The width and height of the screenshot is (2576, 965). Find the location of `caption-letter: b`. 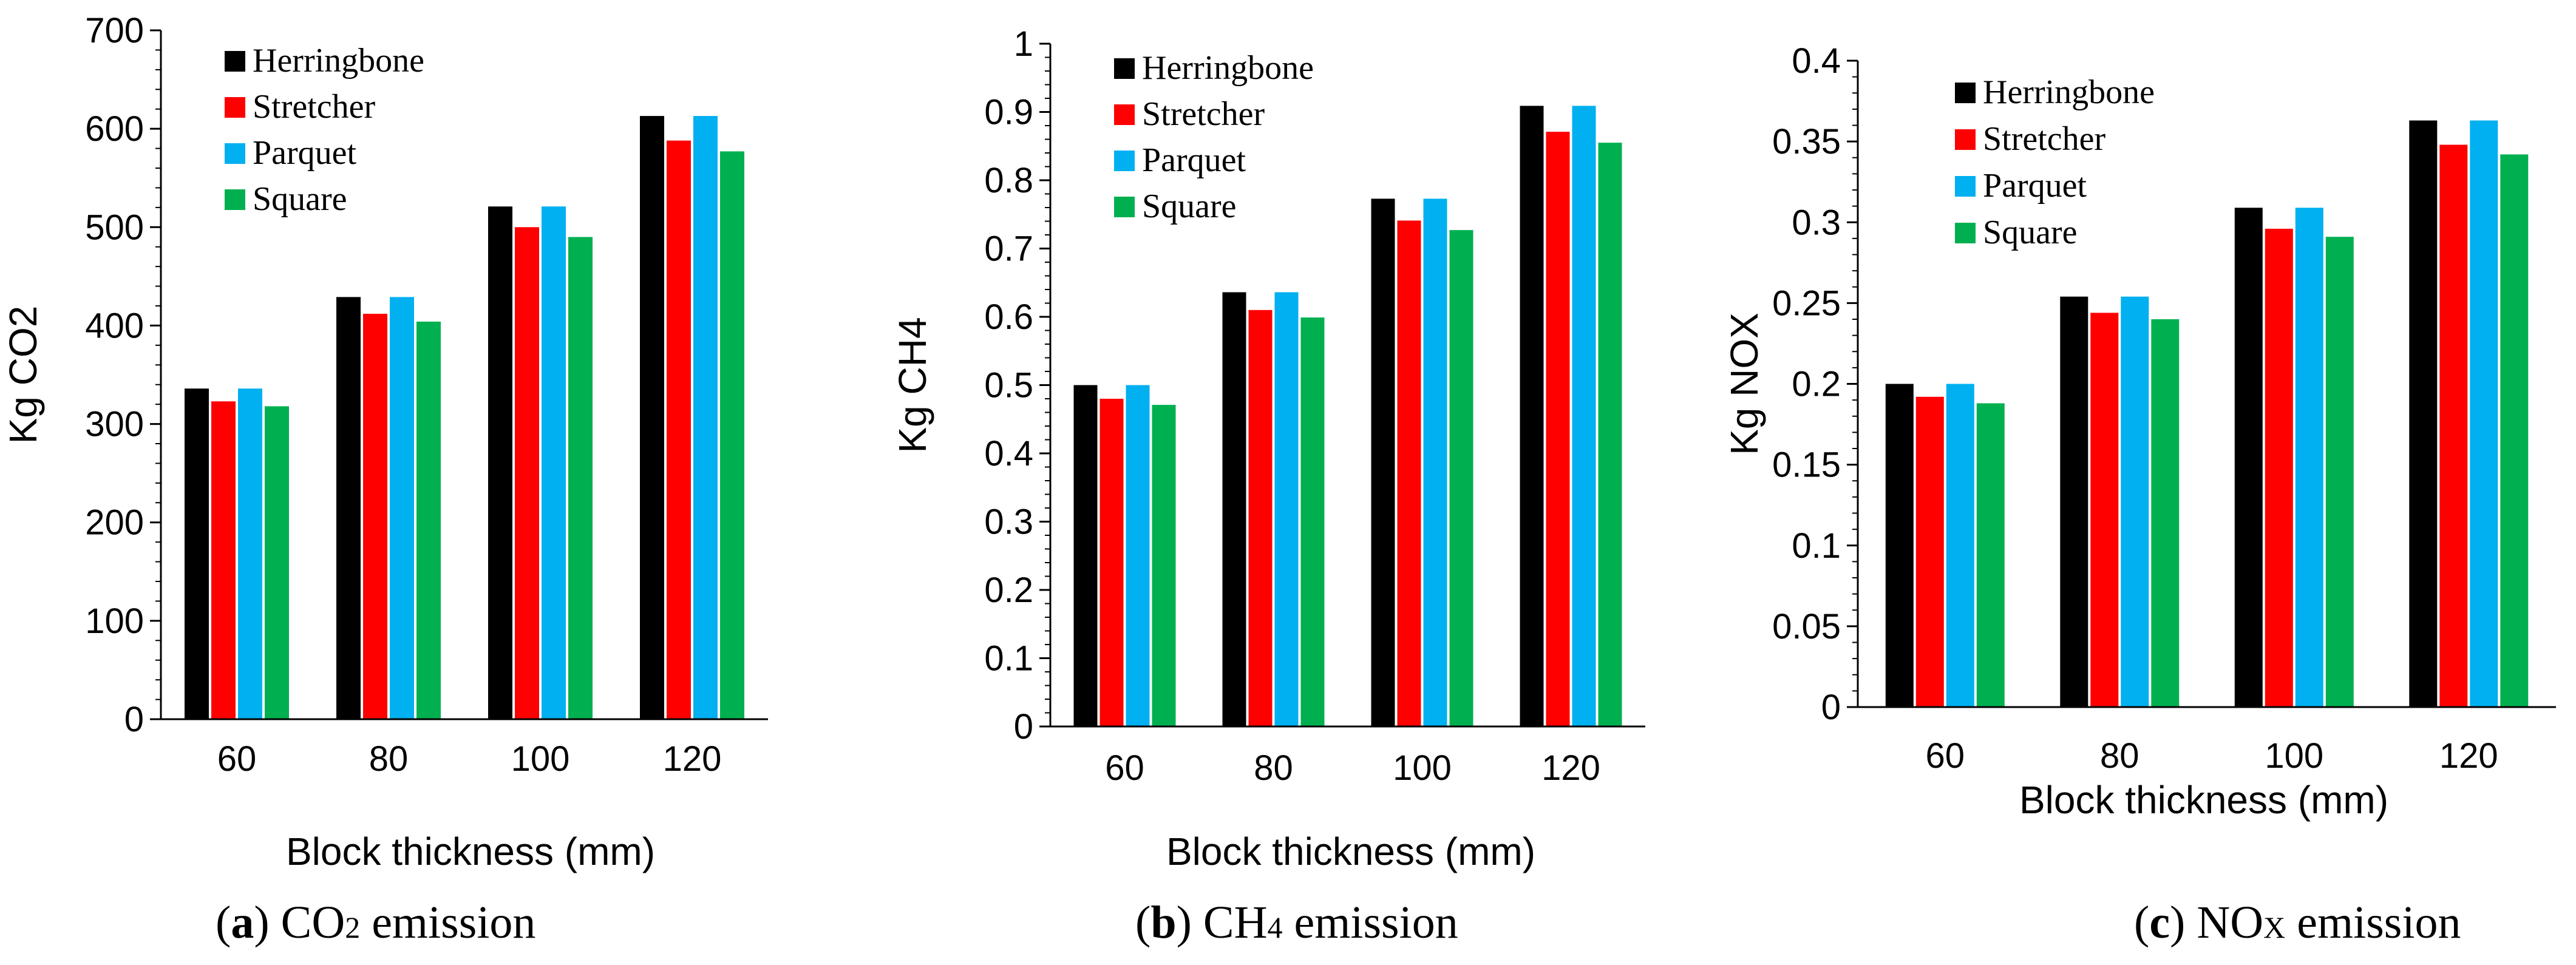

caption-letter: b is located at coordinates (1163, 922).